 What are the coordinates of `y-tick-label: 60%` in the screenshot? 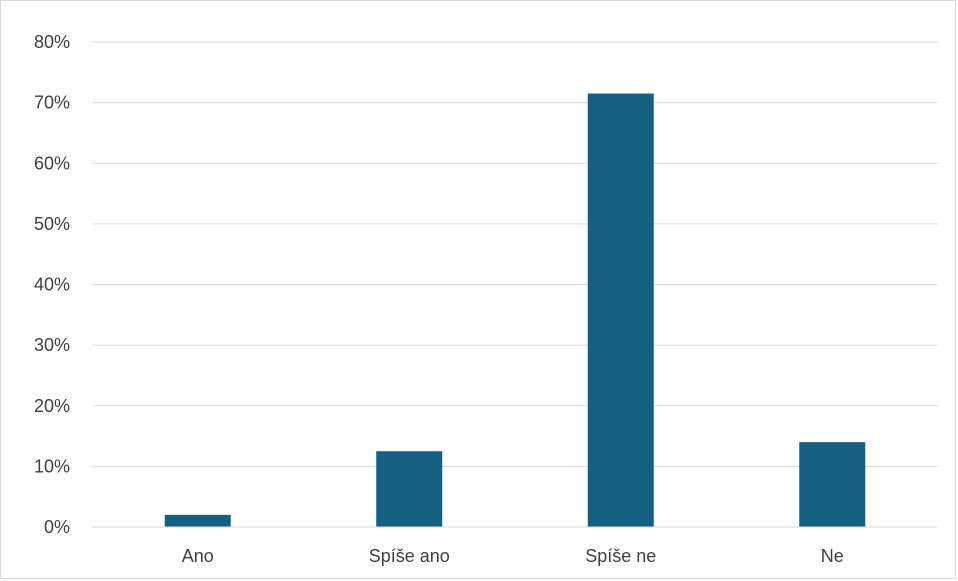 It's located at (52, 163).